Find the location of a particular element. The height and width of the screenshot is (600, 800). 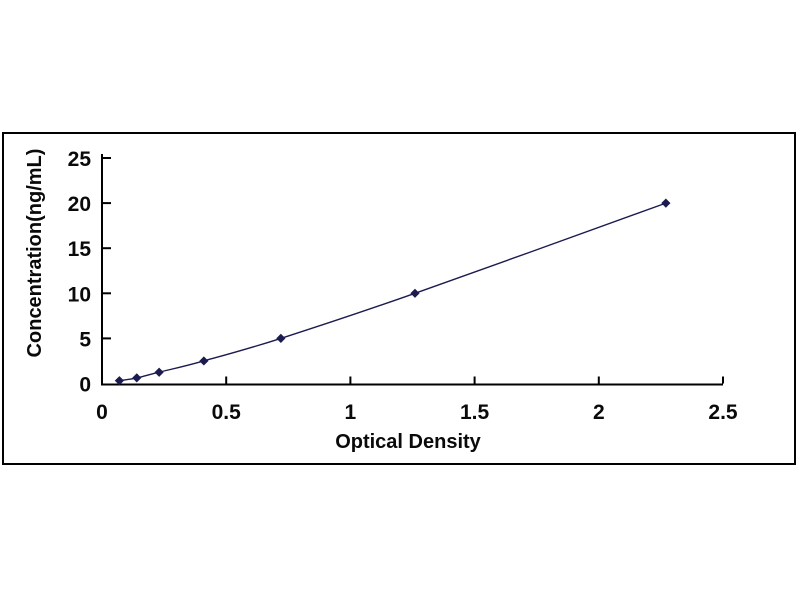

y-tick-label: 5 is located at coordinates (85, 339).